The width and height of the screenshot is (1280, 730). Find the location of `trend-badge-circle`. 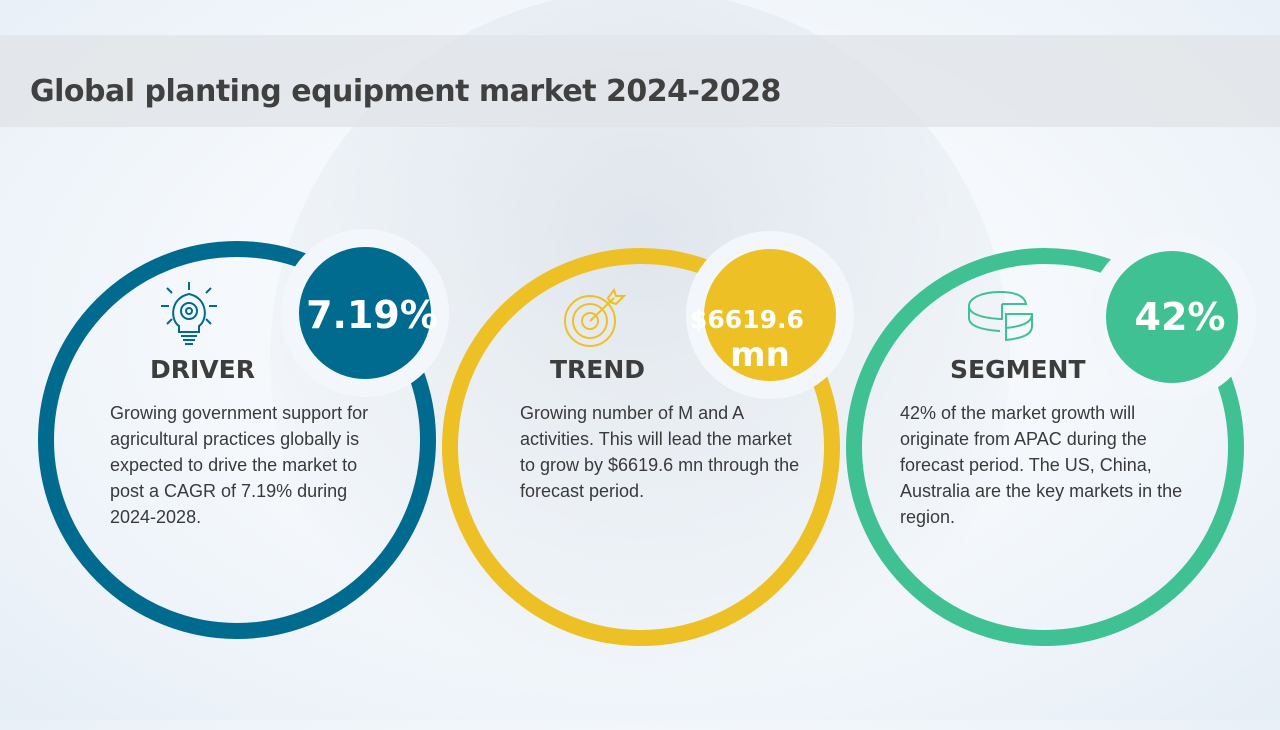

trend-badge-circle is located at coordinates (770, 315).